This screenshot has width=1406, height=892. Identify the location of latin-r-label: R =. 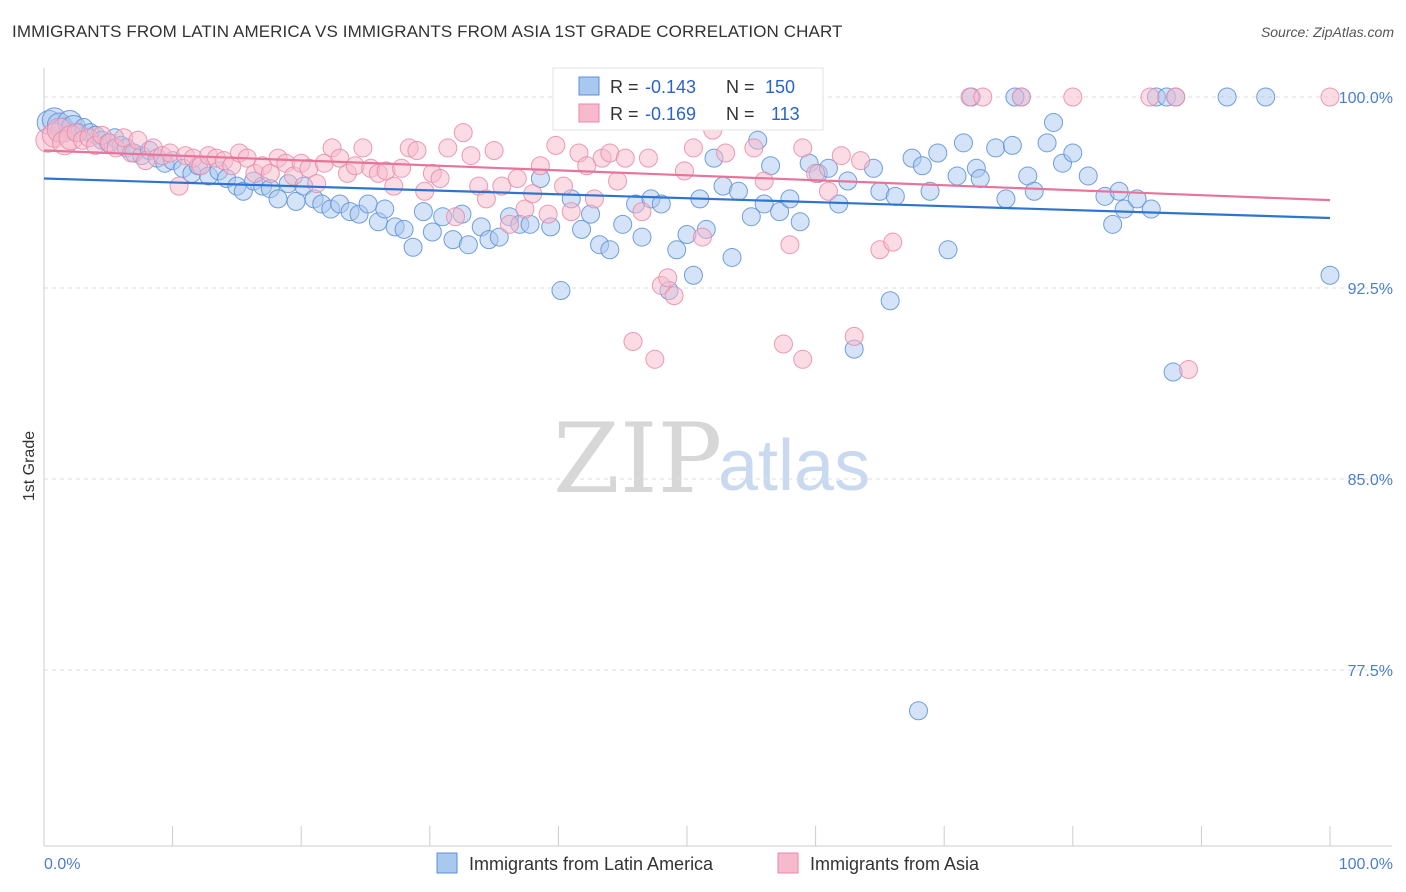
(624, 87).